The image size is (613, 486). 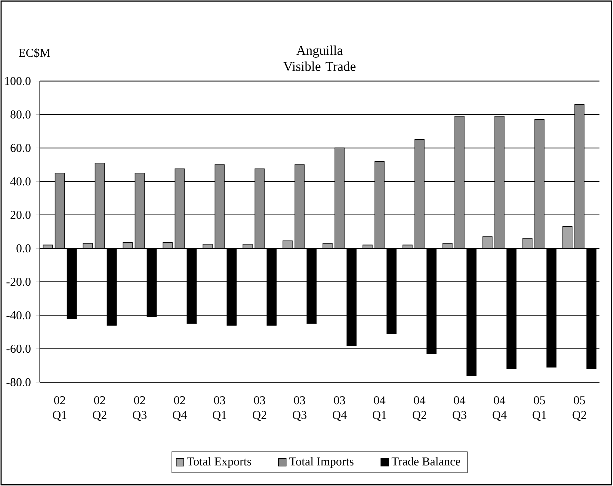 What do you see at coordinates (20, 215) in the screenshot?
I see `y-tick-label: 20.0` at bounding box center [20, 215].